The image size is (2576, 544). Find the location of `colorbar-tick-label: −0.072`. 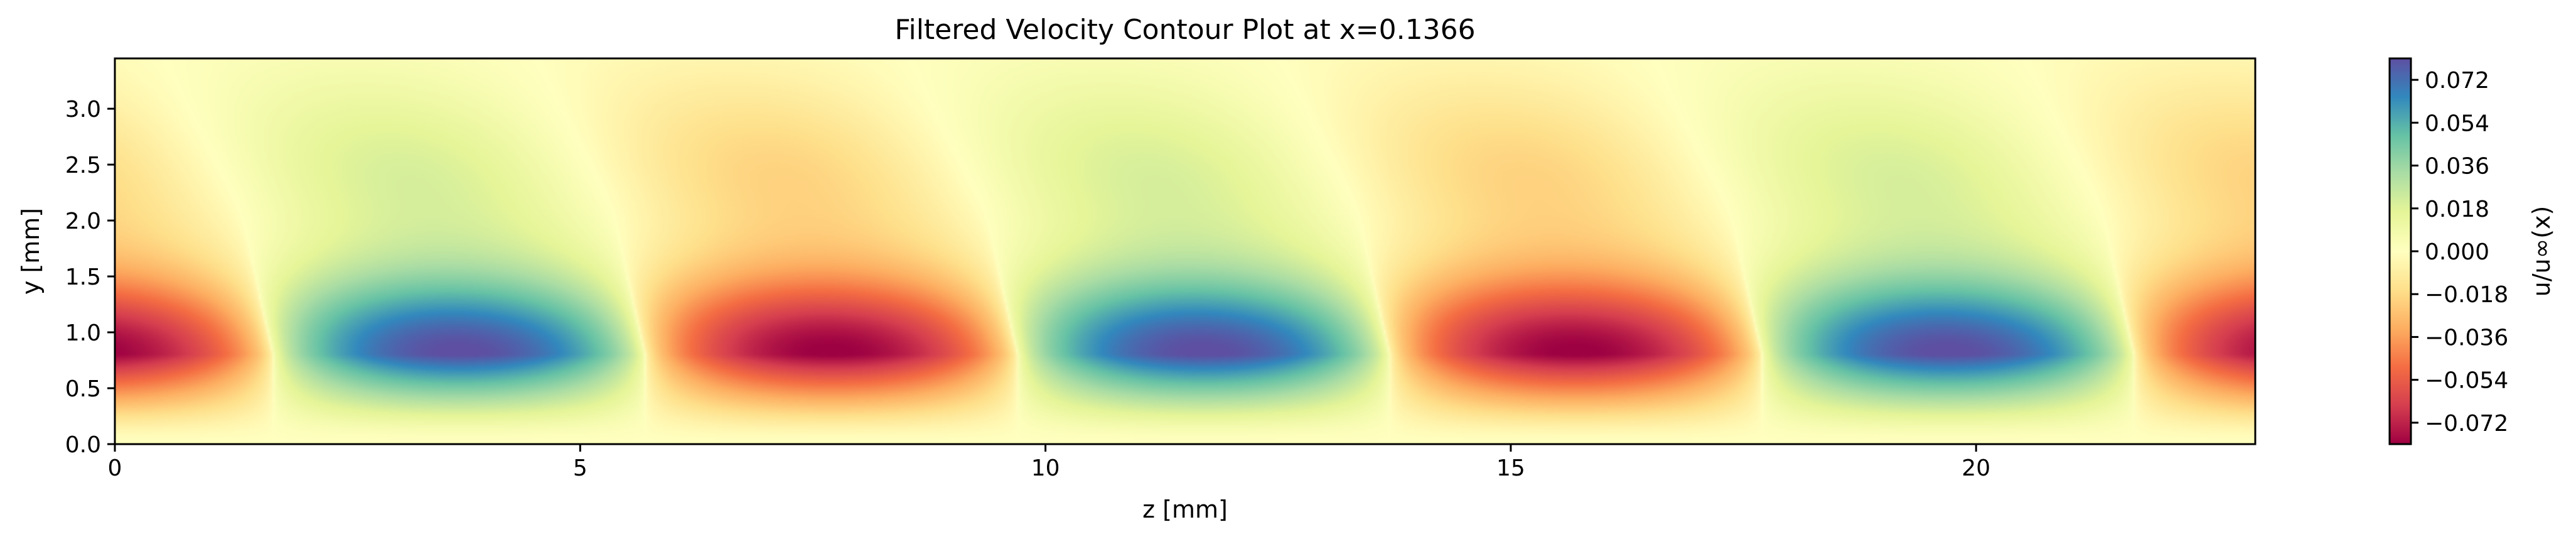

colorbar-tick-label: −0.072 is located at coordinates (2466, 424).